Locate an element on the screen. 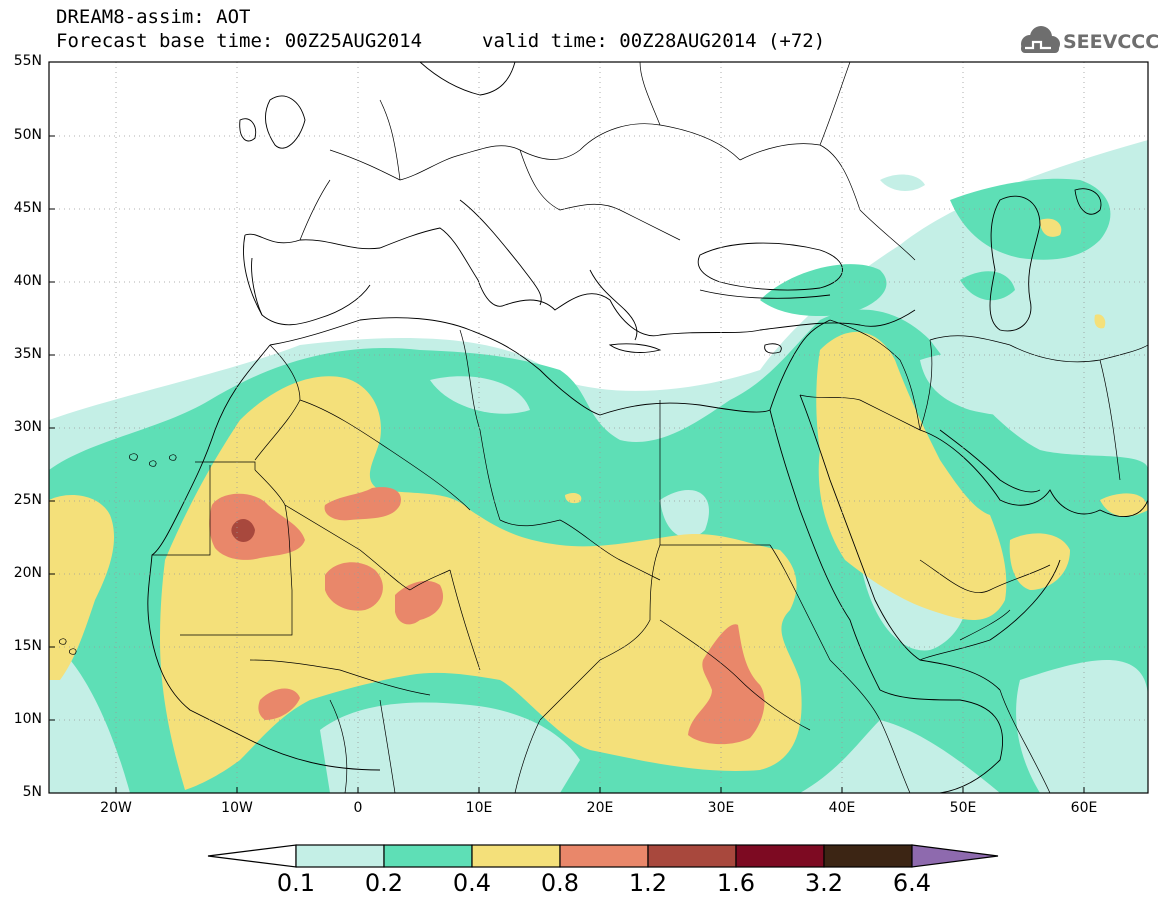 The image size is (1165, 905). lon-label: 10E is located at coordinates (479, 808).